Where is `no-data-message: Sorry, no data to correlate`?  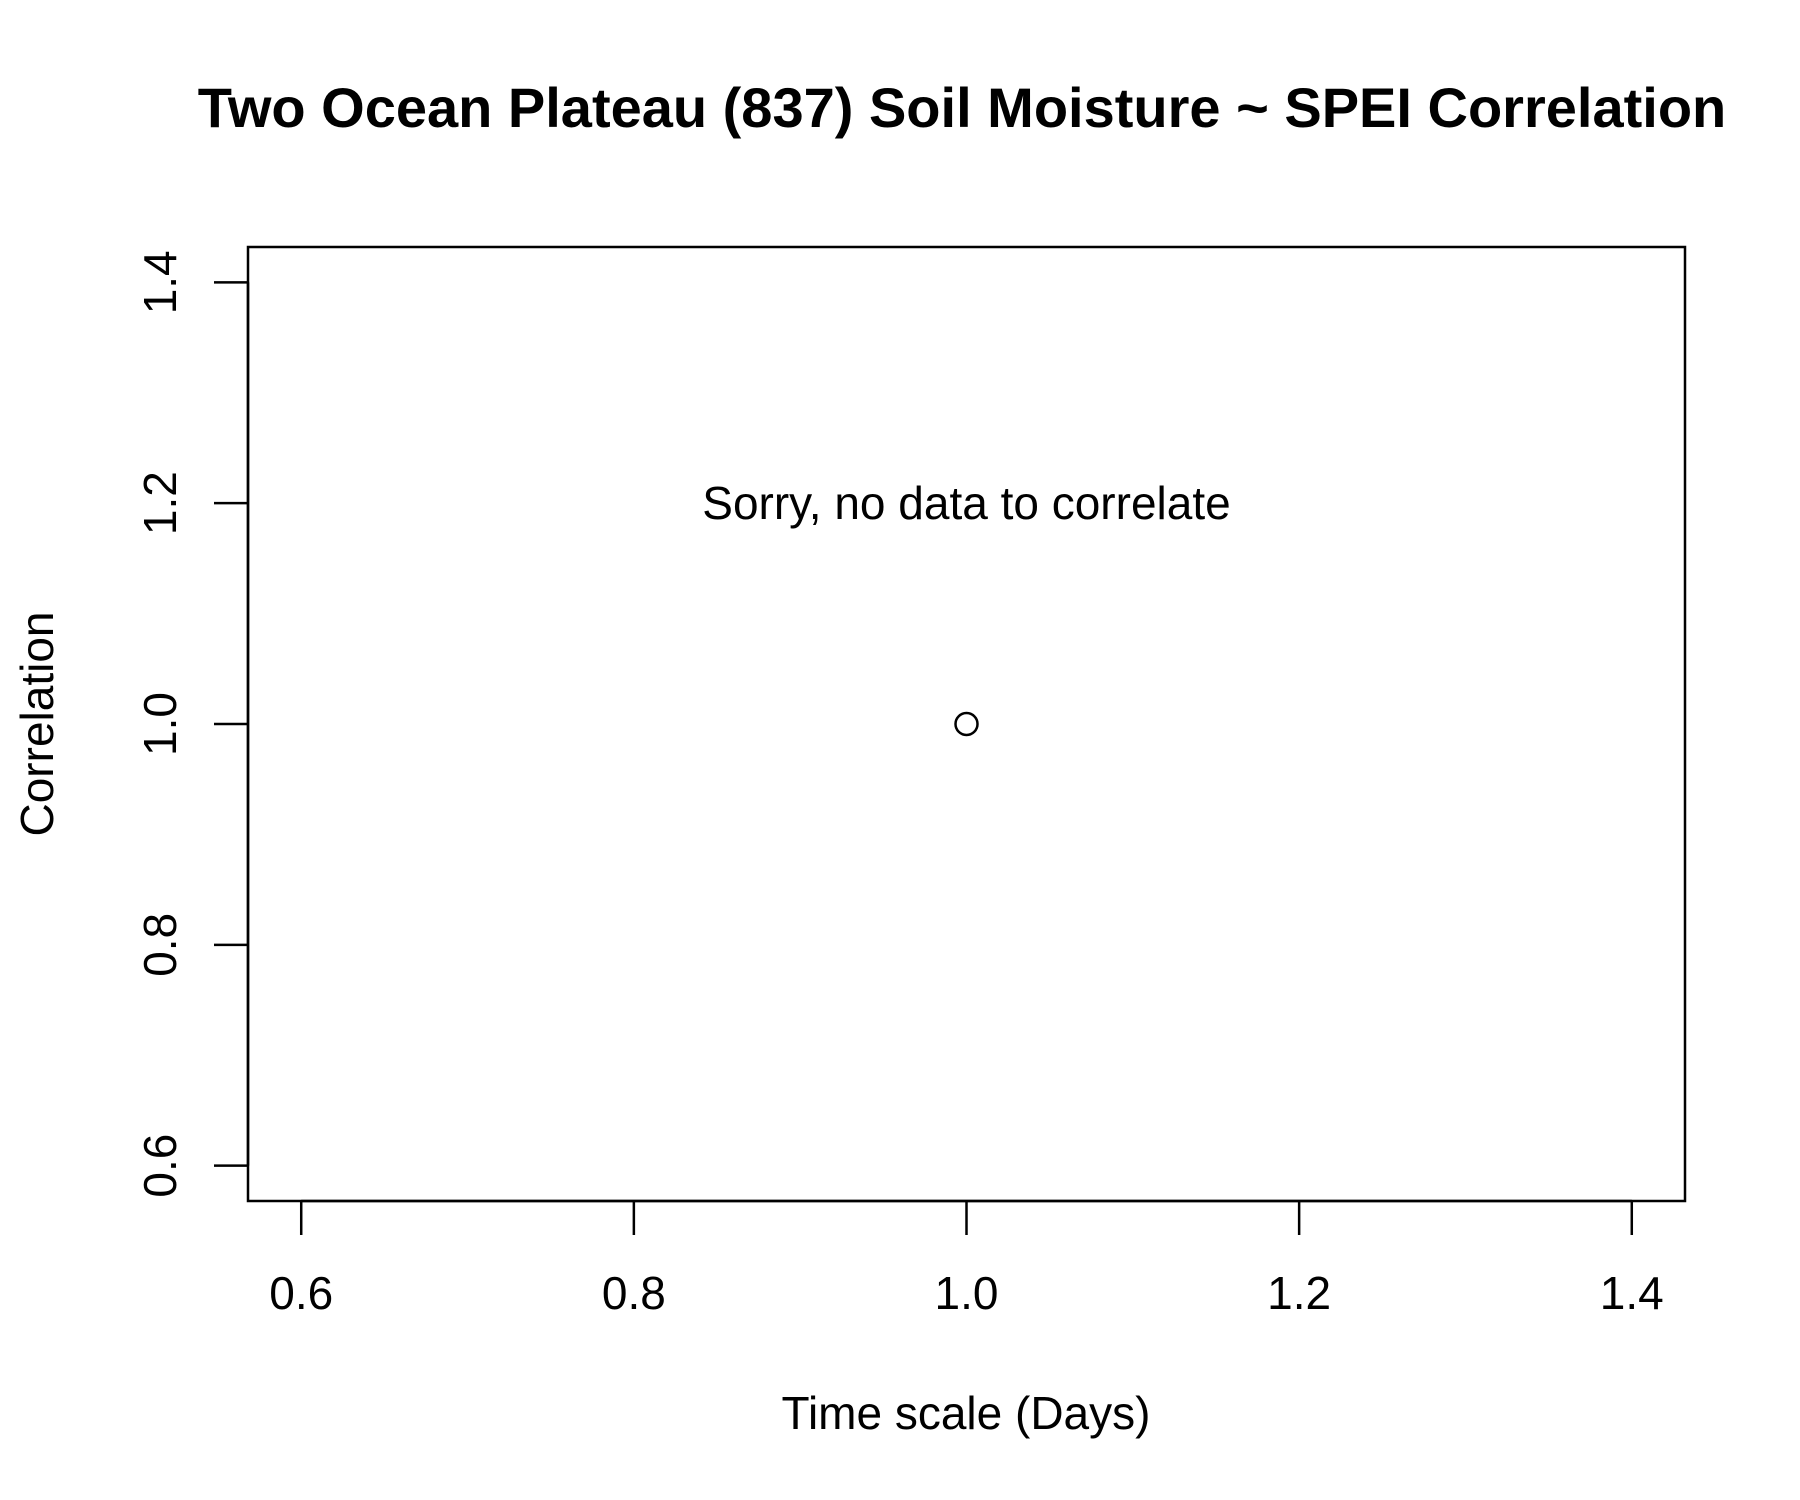
no-data-message: Sorry, no data to correlate is located at coordinates (966, 503).